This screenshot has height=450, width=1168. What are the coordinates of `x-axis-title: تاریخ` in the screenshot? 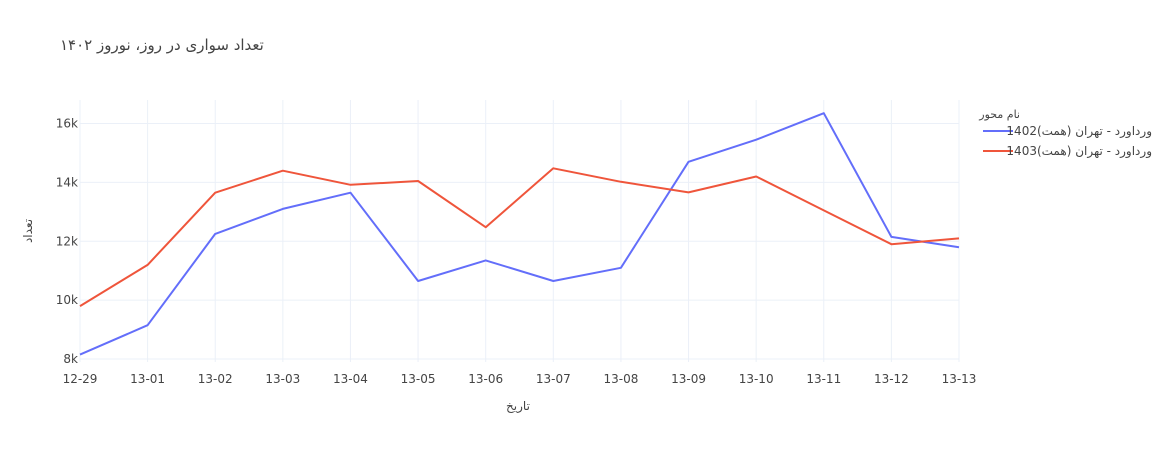 It's located at (518, 406).